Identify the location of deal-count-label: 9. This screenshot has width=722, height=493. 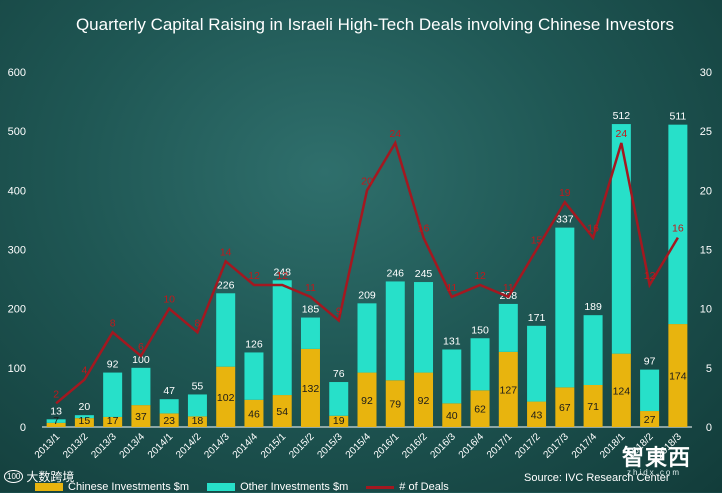
(339, 312).